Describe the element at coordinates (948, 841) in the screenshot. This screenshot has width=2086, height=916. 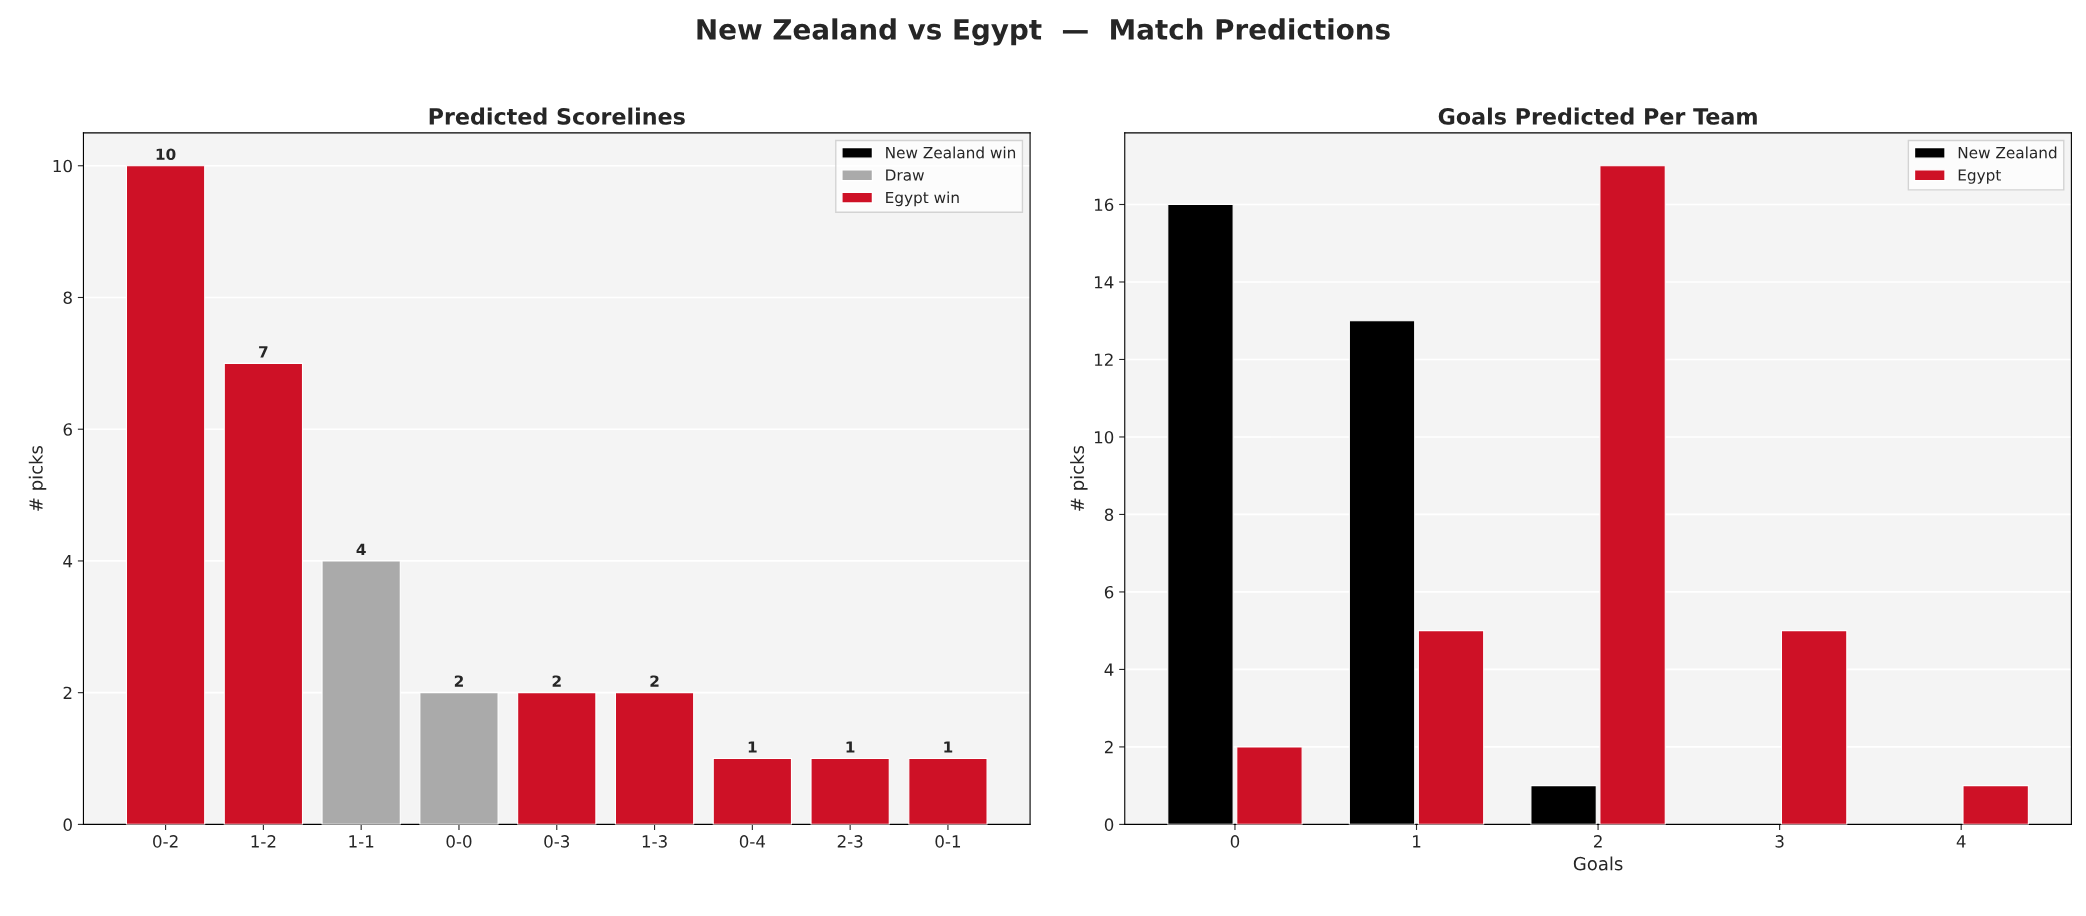
I see `x-tick-label: 0-1` at that location.